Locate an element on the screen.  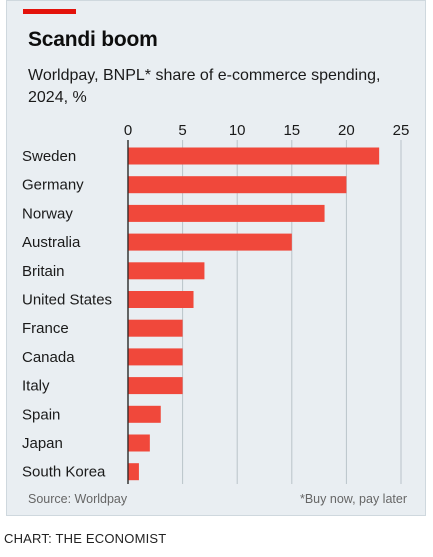
x-tick-label: 0 is located at coordinates (128, 130).